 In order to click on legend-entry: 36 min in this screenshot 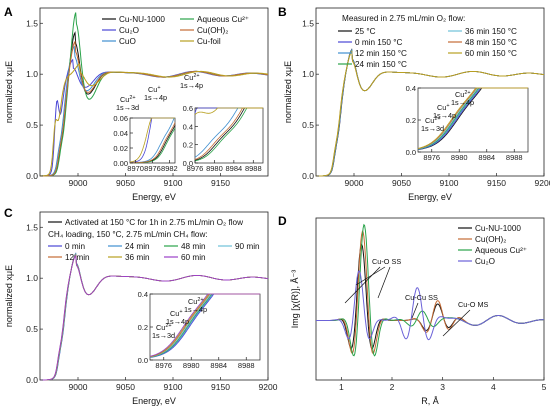, I will do `click(137, 257)`.